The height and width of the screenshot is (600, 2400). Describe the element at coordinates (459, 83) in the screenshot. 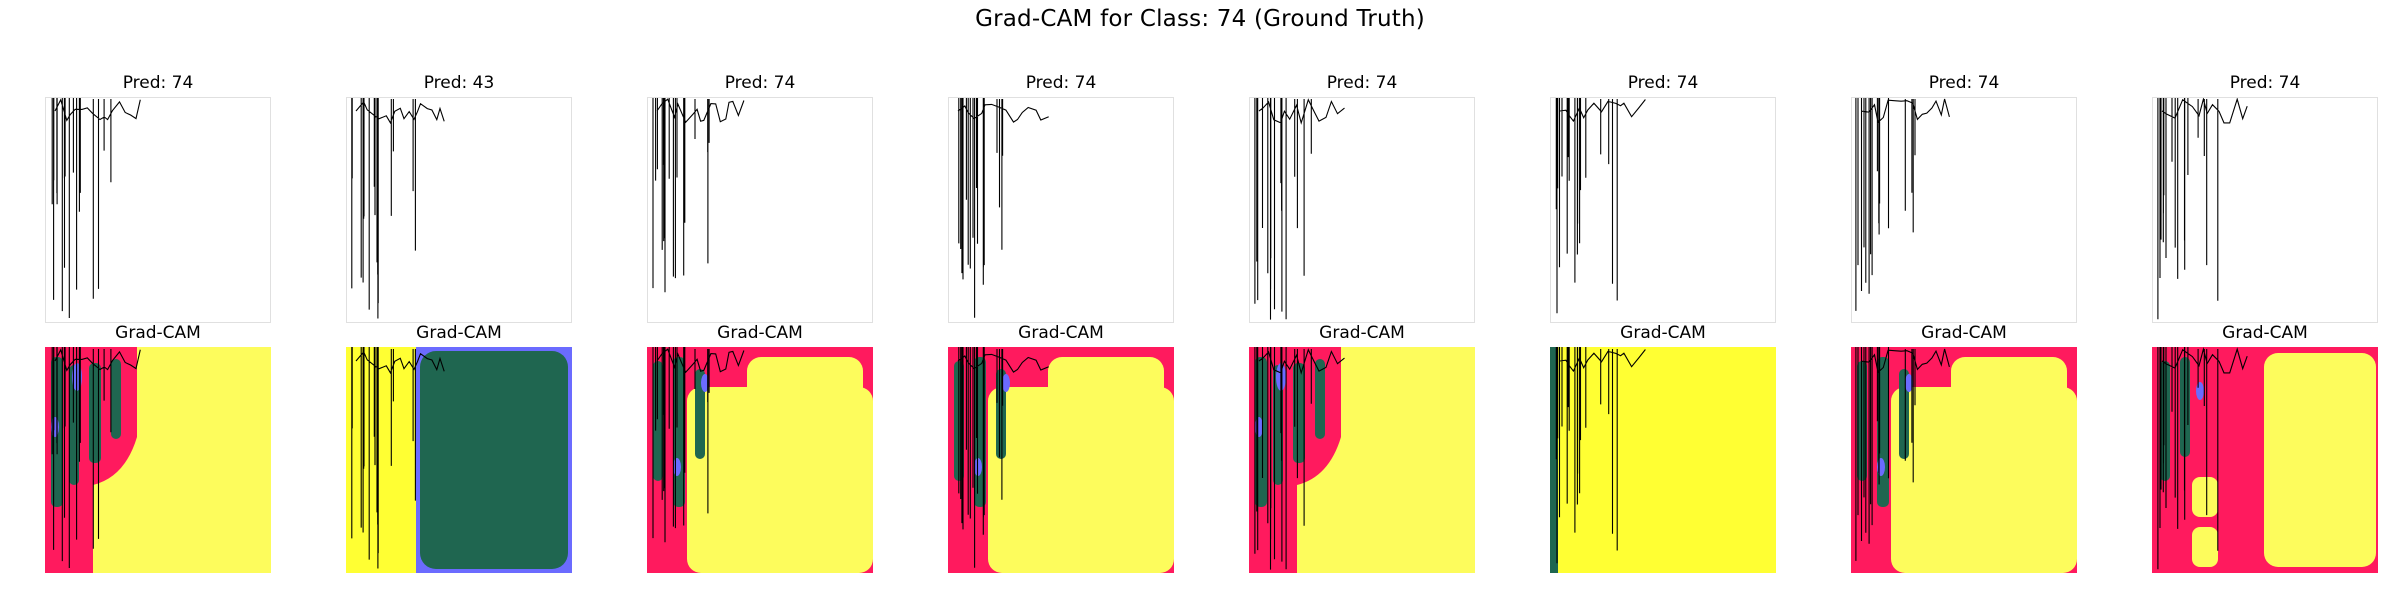

I see `pred-label: Pred: 43` at that location.